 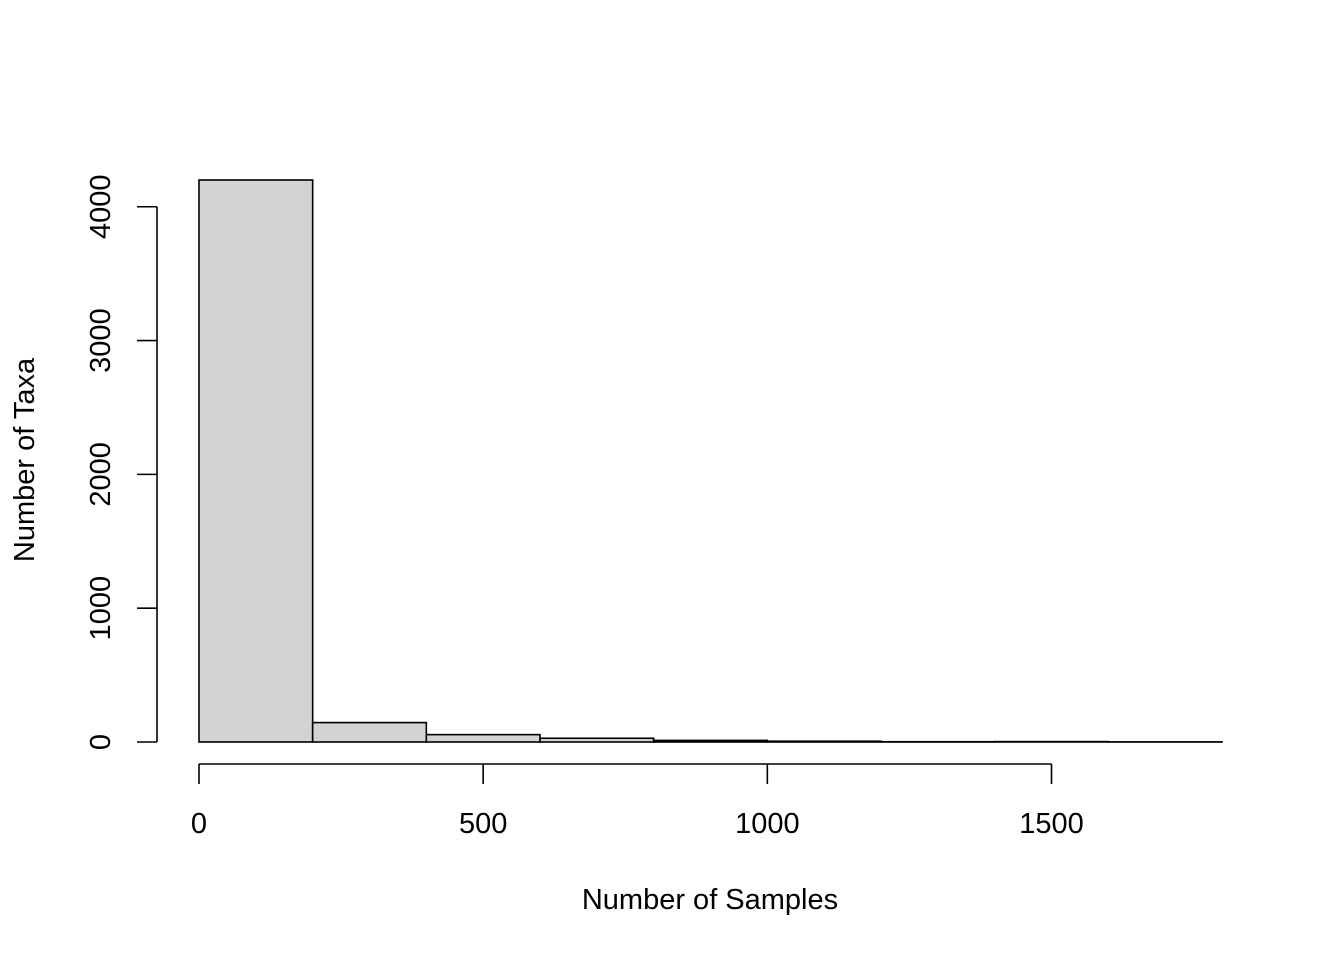 What do you see at coordinates (101, 742) in the screenshot?
I see `y-tick-label-0: 0` at bounding box center [101, 742].